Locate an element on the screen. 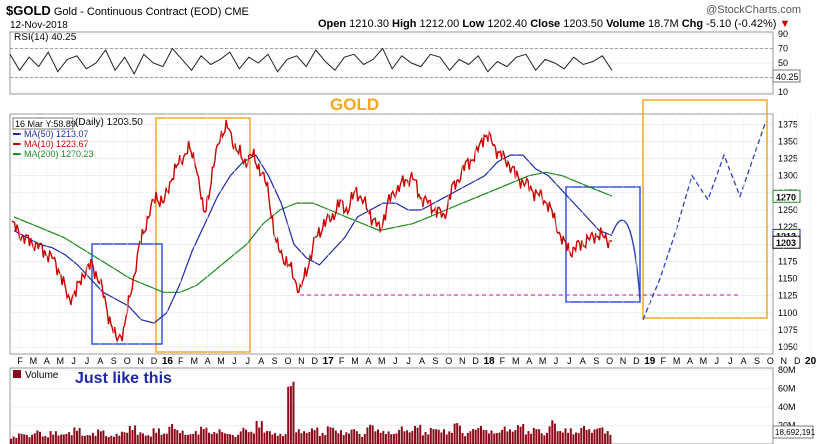 The width and height of the screenshot is (829, 444). ohlc-label: Open is located at coordinates (334, 24).